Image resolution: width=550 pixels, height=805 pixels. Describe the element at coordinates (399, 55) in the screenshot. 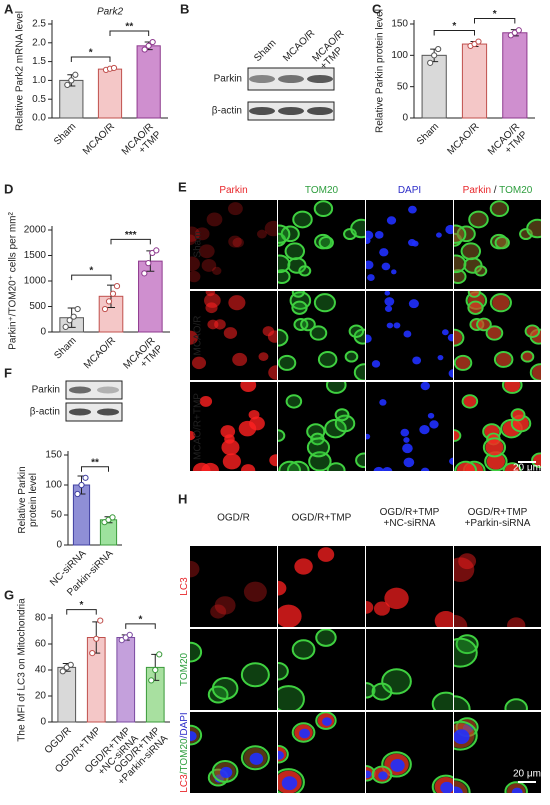

I see `y-tick-label: 100` at that location.